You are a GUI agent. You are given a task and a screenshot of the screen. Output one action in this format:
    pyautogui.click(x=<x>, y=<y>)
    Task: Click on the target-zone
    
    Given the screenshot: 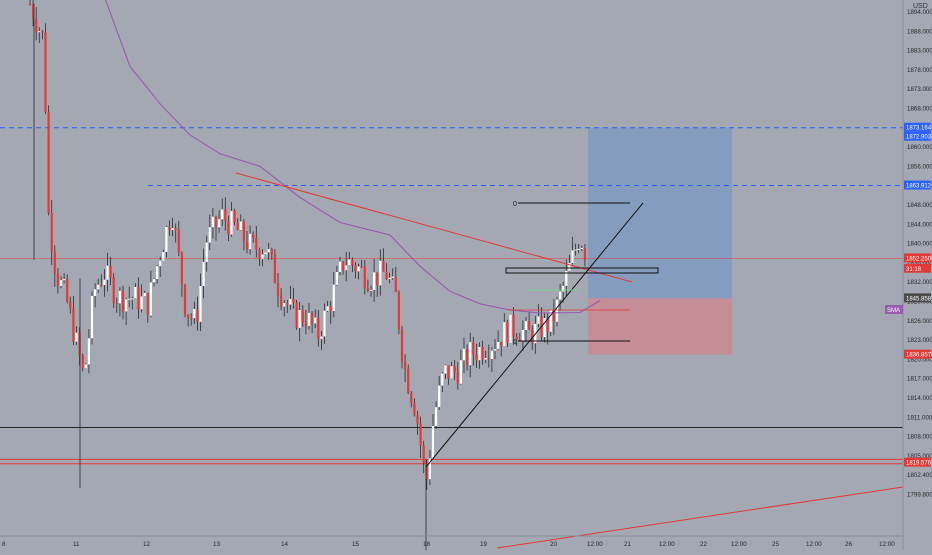 What is the action you would take?
    pyautogui.click(x=660, y=213)
    